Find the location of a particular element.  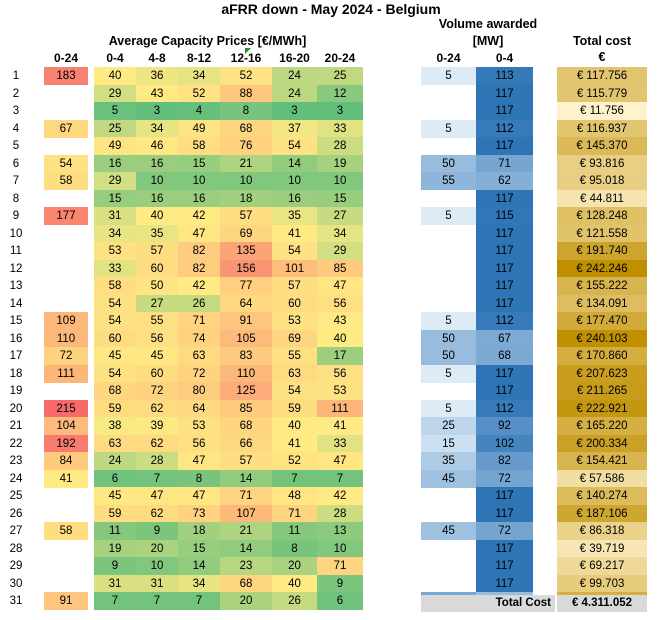

price-cell: 14 is located at coordinates (199, 566).